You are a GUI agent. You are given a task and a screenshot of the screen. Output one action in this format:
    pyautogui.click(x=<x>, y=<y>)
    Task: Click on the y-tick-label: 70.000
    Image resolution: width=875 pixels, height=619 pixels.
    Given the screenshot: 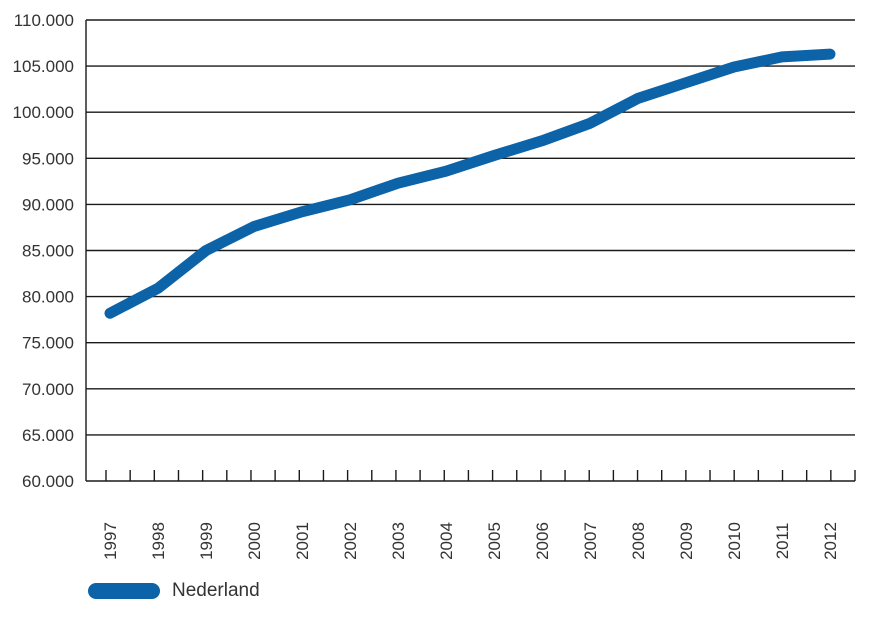 What is the action you would take?
    pyautogui.click(x=48, y=389)
    